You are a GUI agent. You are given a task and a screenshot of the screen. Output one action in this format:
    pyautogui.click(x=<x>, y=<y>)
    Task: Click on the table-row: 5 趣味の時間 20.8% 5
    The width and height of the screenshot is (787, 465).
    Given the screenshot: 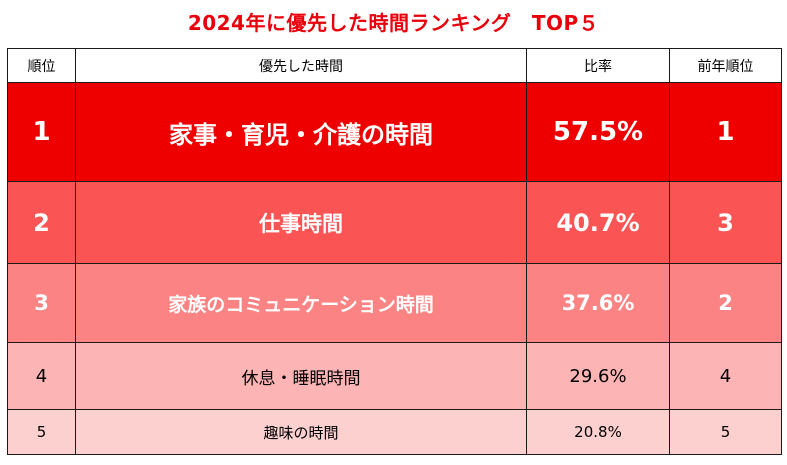 What is the action you would take?
    pyautogui.click(x=394, y=432)
    